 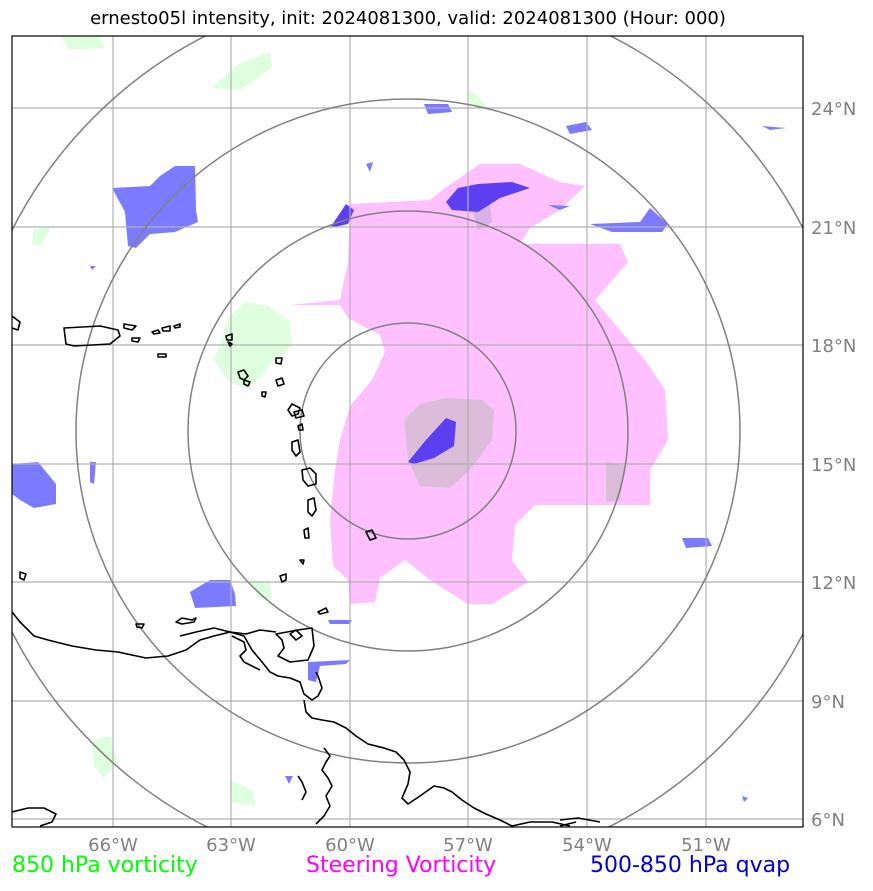 I want to click on lat-label: 15°N, so click(x=833, y=465).